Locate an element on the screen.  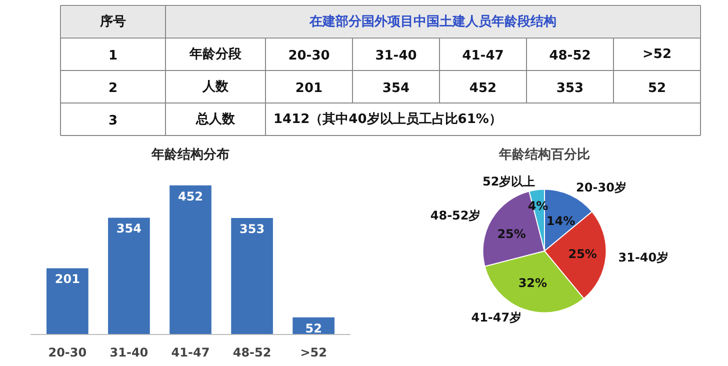
text: 41-47 is located at coordinates (483, 56).